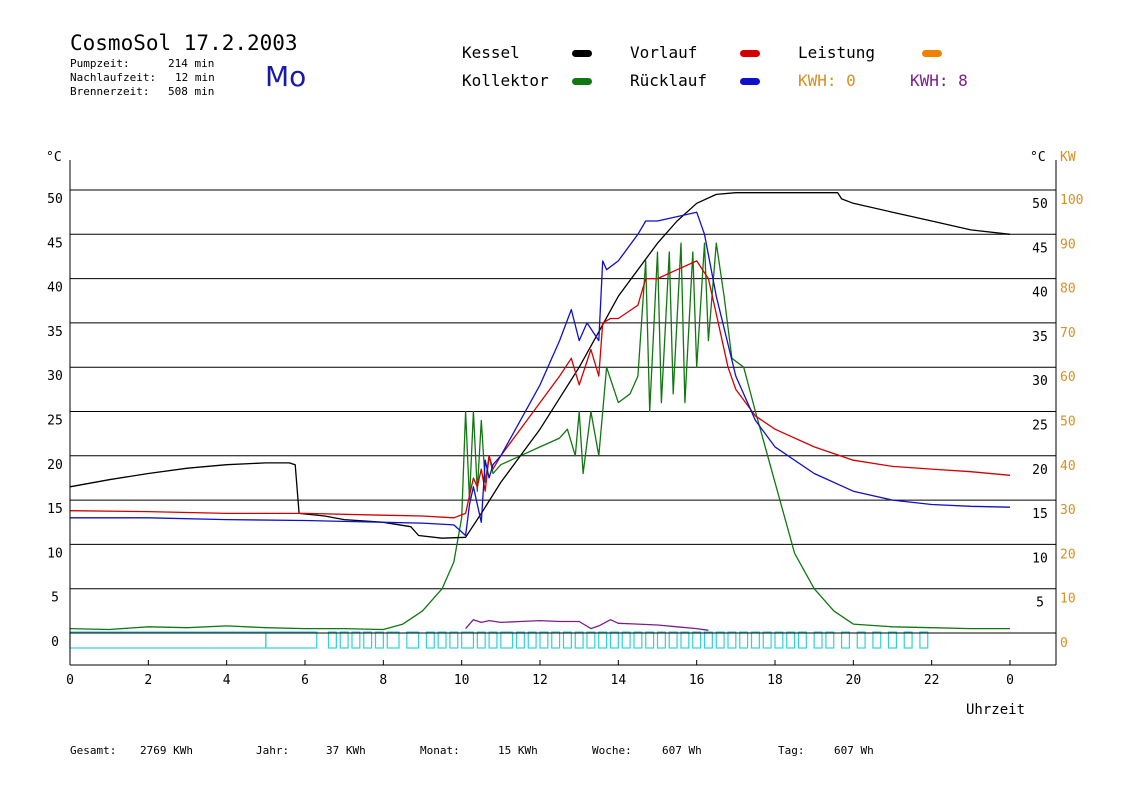 The image size is (1148, 812). What do you see at coordinates (1068, 510) in the screenshot?
I see `kw-tick-label: 30` at bounding box center [1068, 510].